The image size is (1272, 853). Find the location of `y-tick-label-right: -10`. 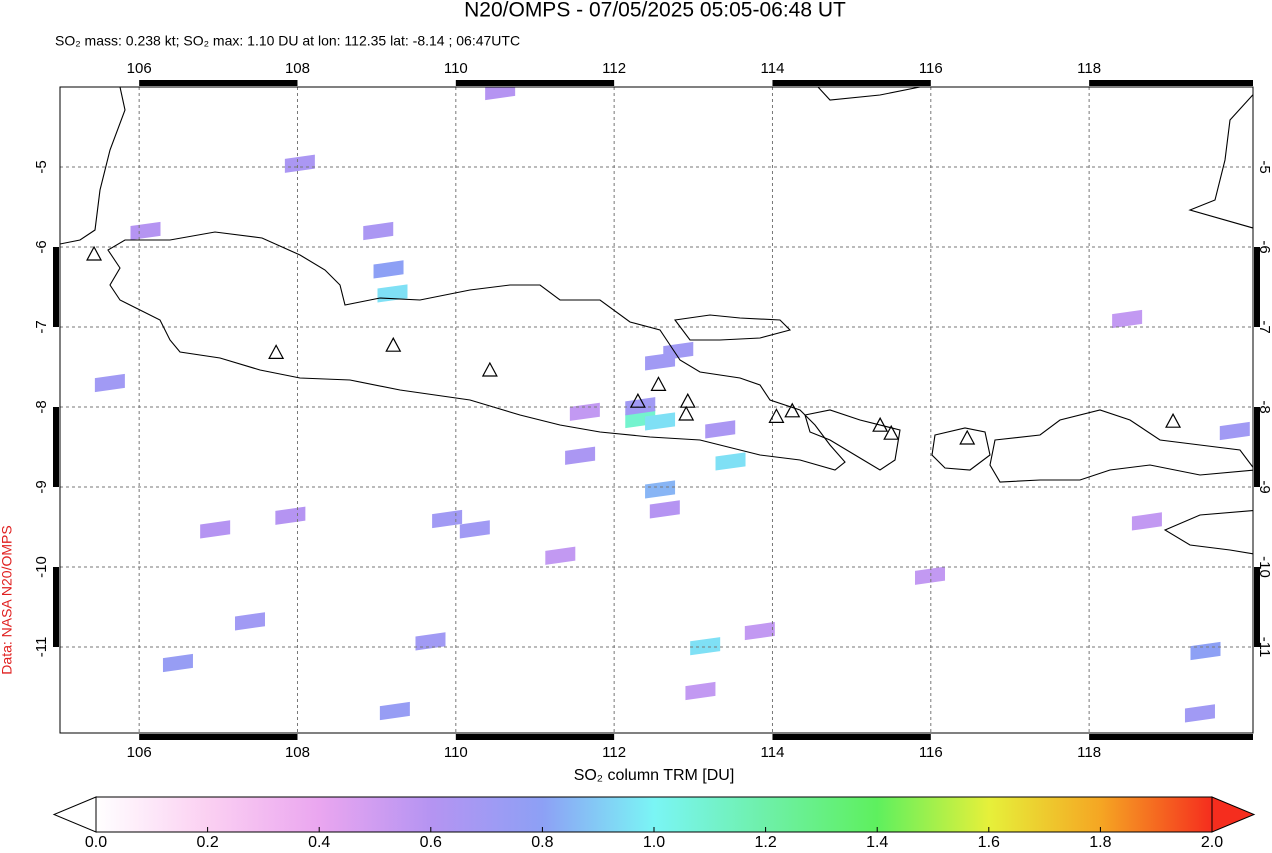

y-tick-label-right: -10 is located at coordinates (1264, 567).